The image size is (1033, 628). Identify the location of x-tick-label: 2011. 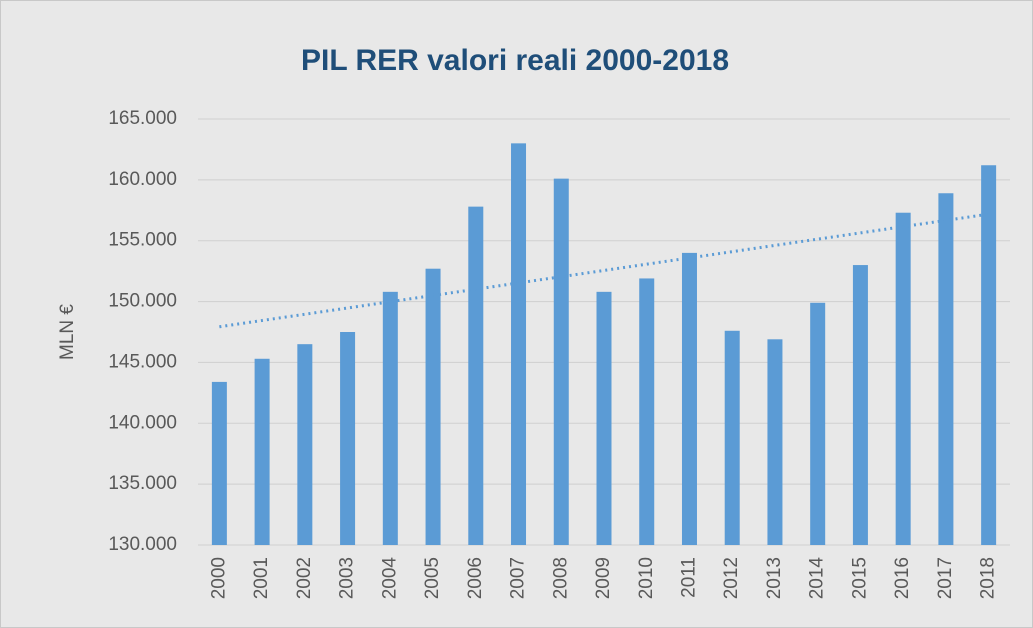
(688, 577).